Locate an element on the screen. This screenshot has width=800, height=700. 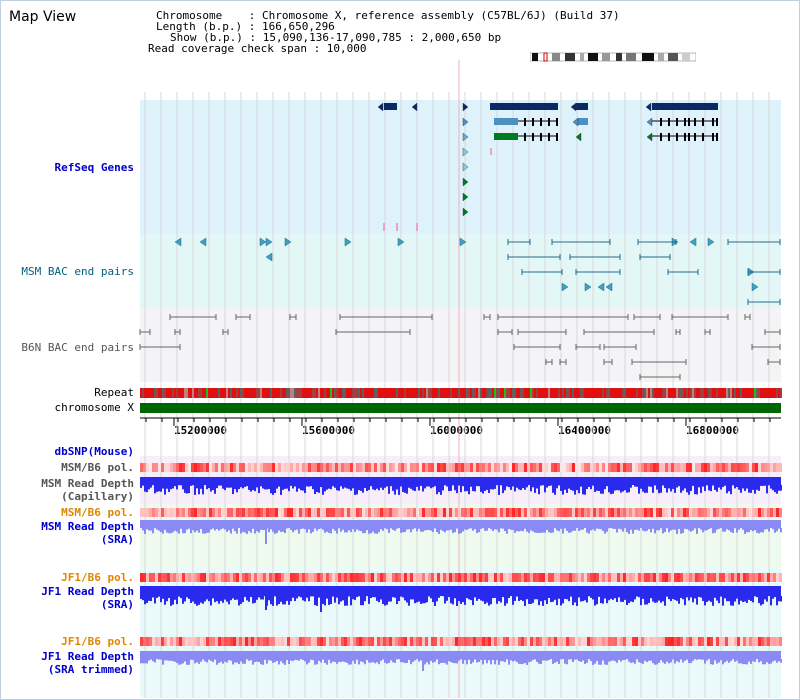
jf1-depth-sra-sub: (SRA) is located at coordinates (117, 604).